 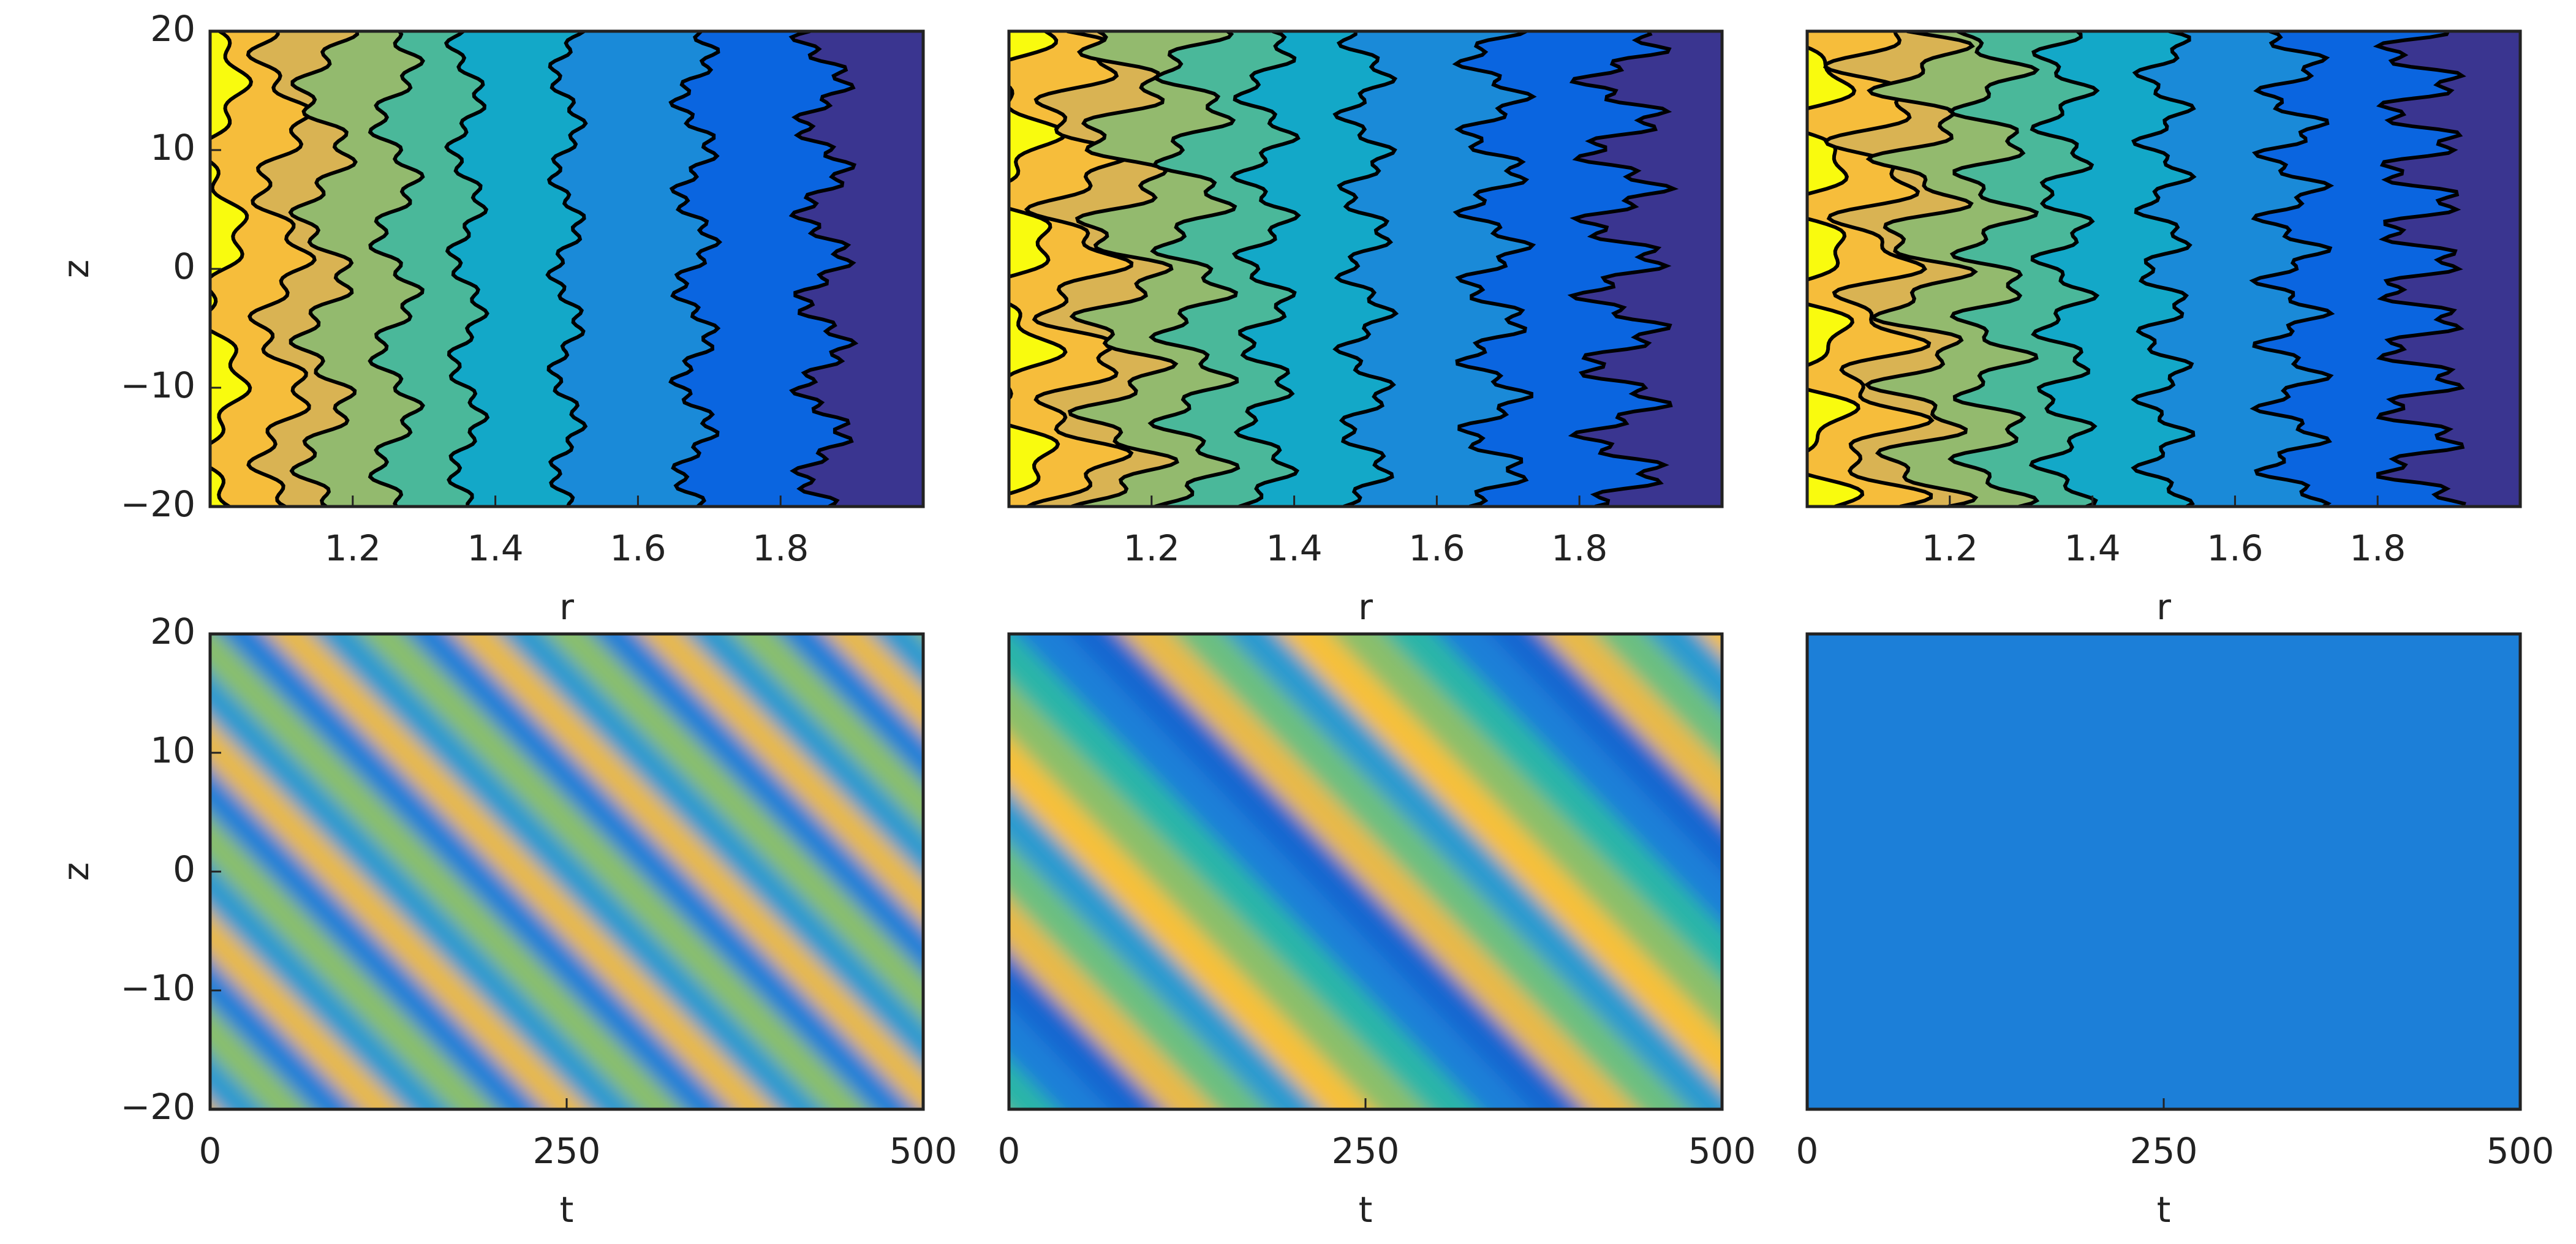 I want to click on axes-frame, so click(x=1365, y=268).